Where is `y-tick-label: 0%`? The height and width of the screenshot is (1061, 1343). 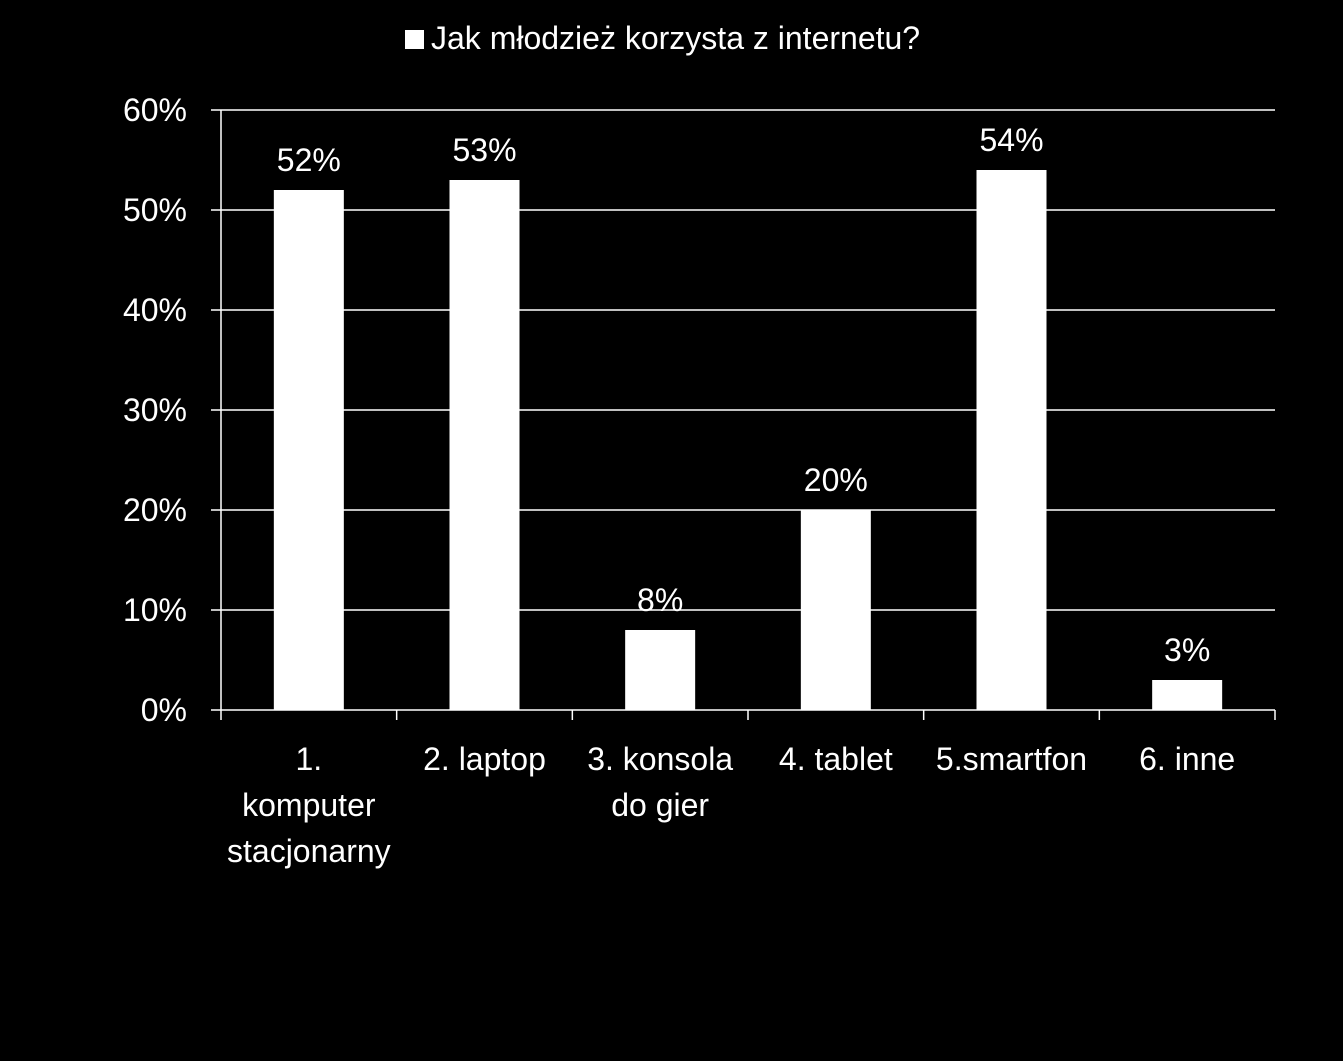
y-tick-label: 0% is located at coordinates (164, 710).